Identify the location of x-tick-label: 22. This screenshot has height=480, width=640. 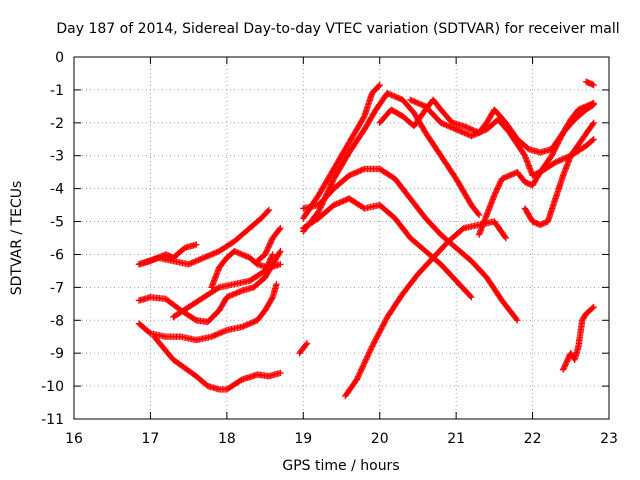
(533, 439).